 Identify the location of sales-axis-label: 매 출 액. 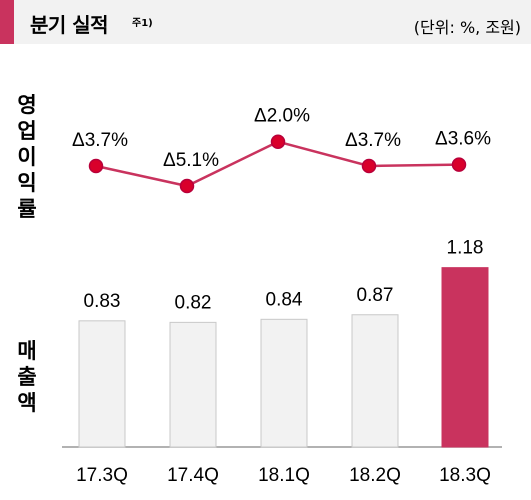
(27, 377).